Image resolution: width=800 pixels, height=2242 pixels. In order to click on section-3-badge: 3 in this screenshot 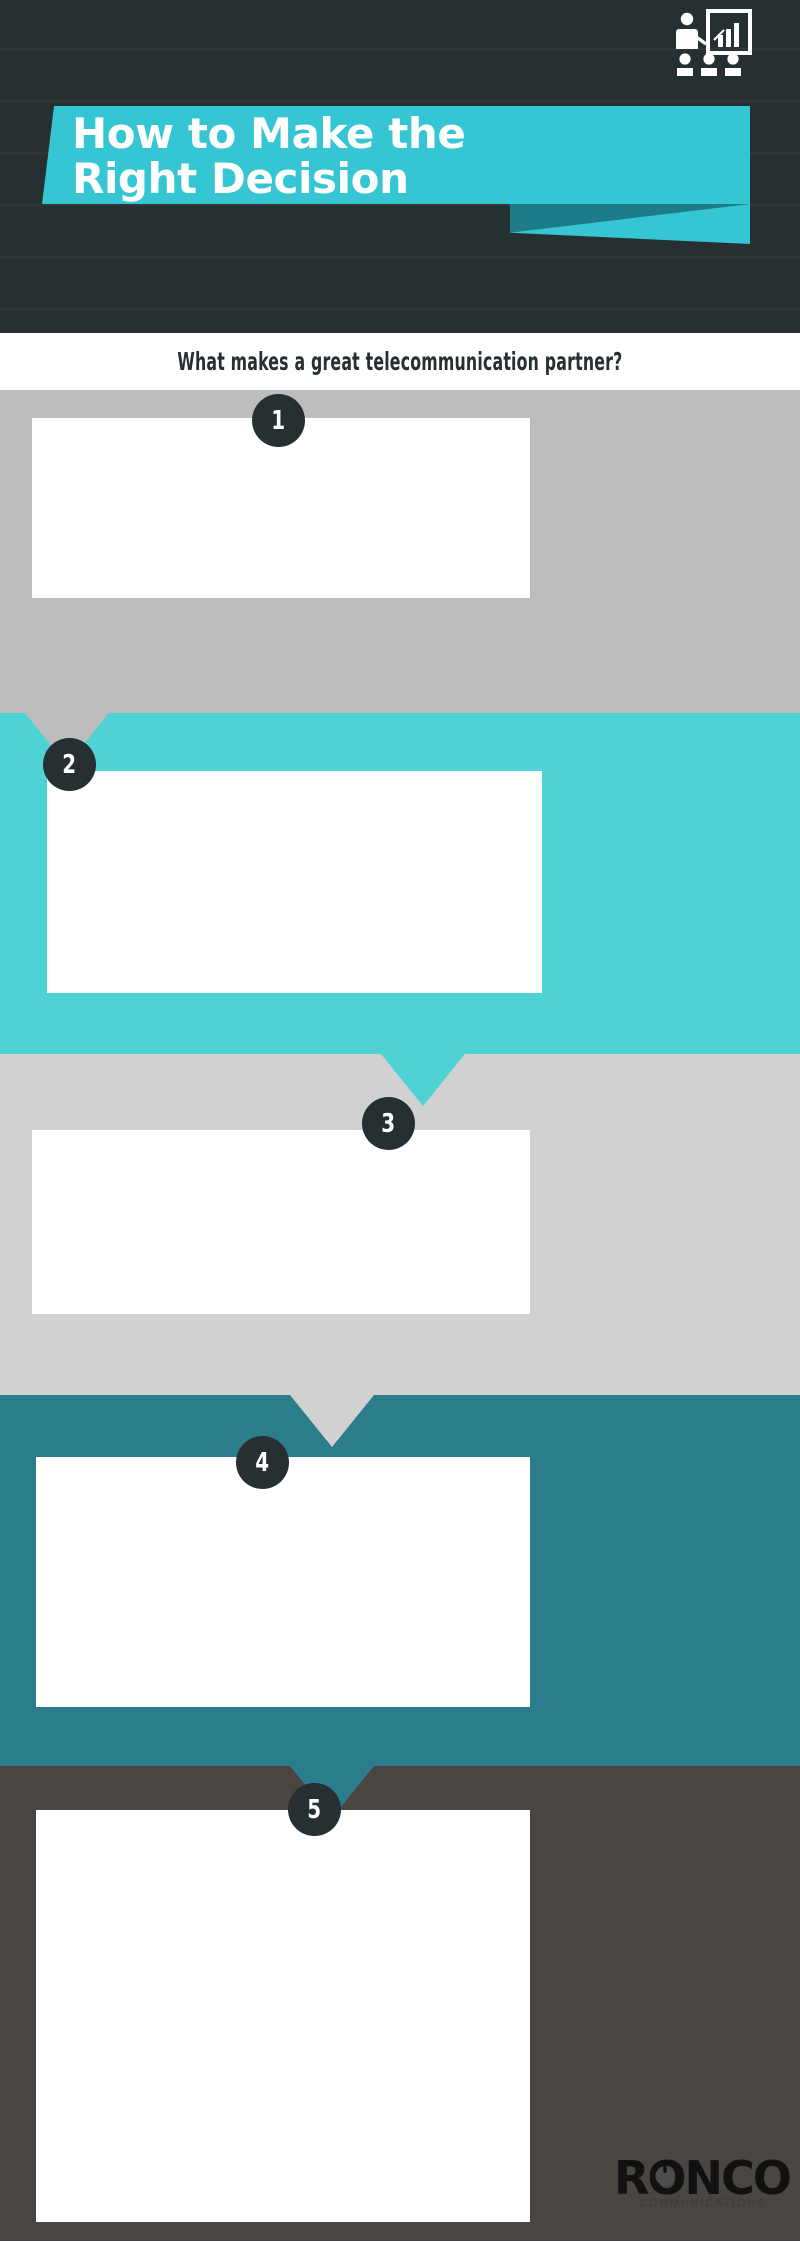, I will do `click(388, 1123)`.